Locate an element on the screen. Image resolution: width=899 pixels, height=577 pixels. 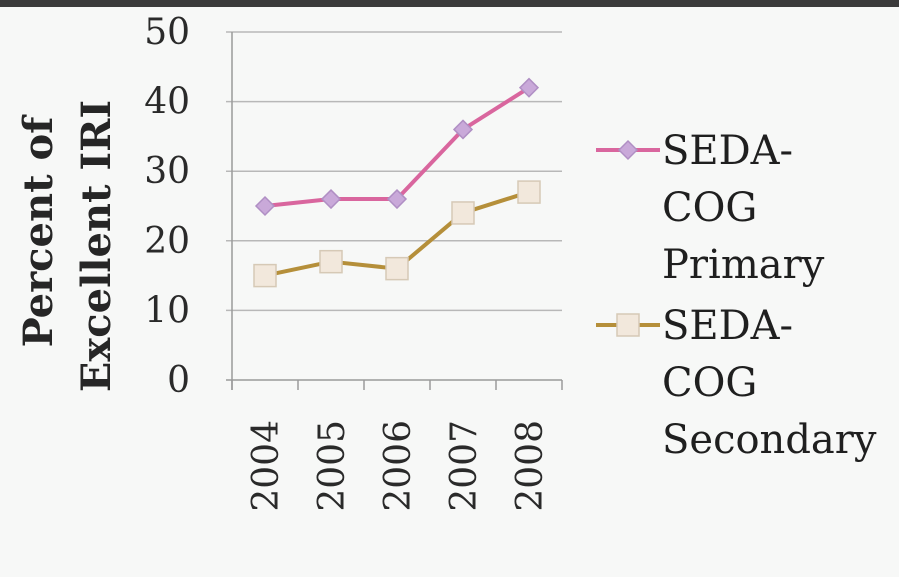
legend-entry-1: SEDA- COG Primary is located at coordinates (710, 208).